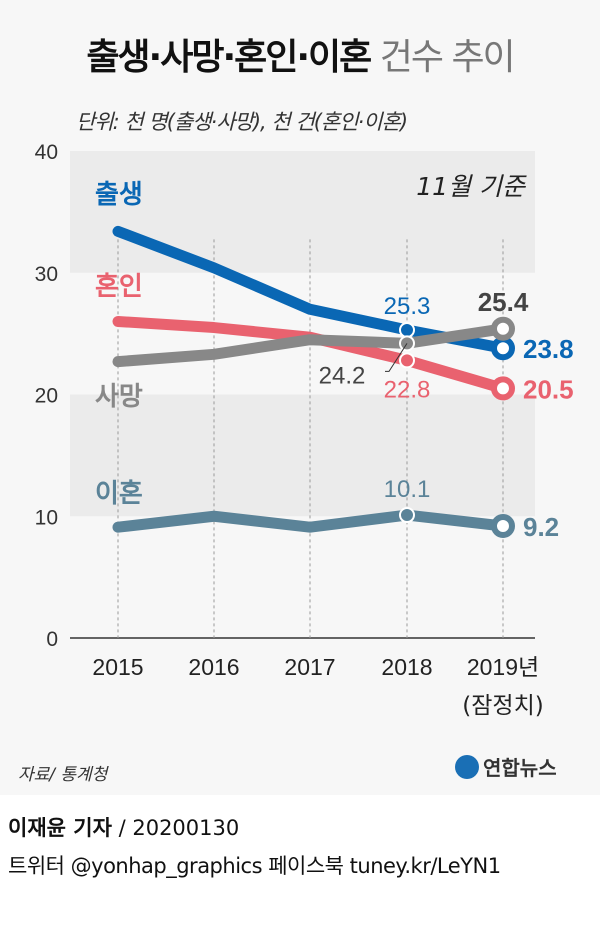 Image resolution: width=600 pixels, height=927 pixels. I want to click on x-tick-label: 2019년, so click(503, 667).